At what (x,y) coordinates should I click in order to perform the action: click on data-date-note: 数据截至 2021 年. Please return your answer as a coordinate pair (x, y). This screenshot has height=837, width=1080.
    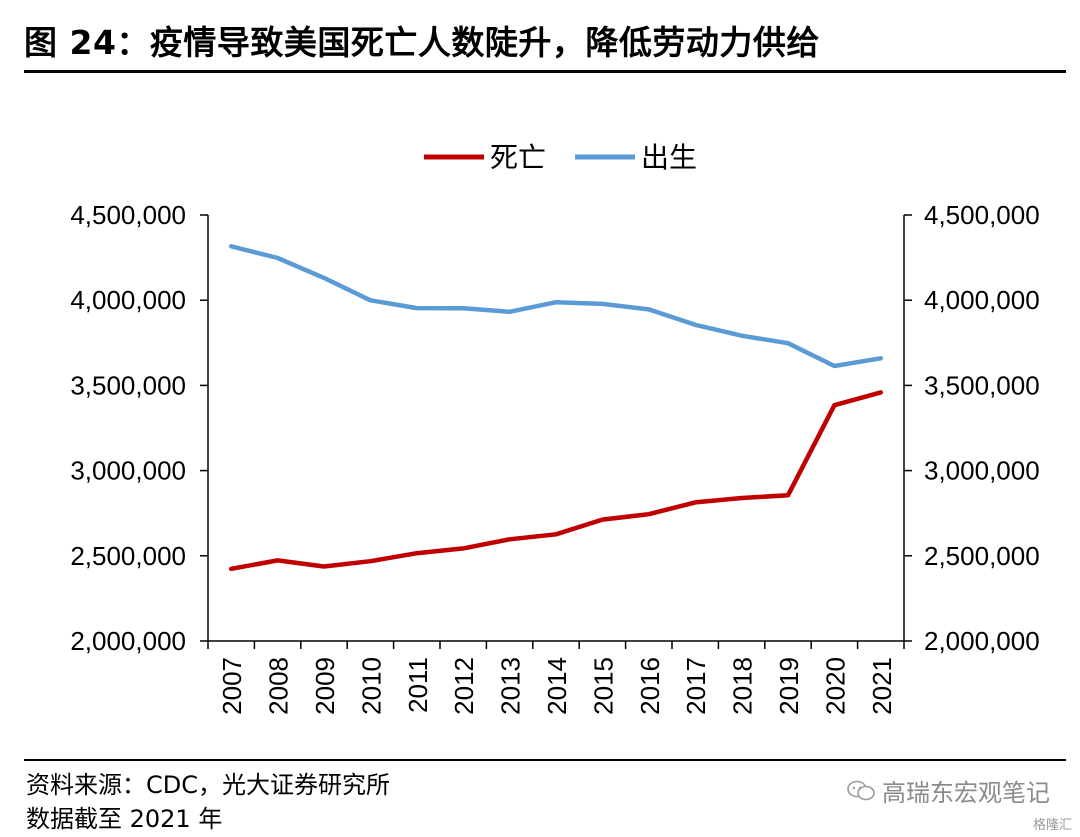
    Looking at the image, I should click on (124, 819).